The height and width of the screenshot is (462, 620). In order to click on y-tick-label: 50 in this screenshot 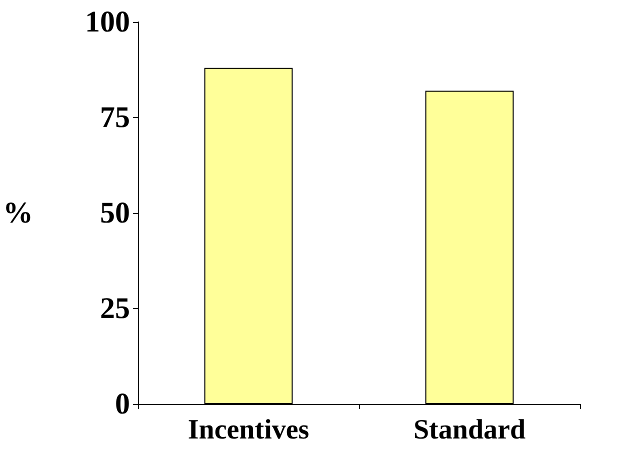, I will do `click(115, 213)`.